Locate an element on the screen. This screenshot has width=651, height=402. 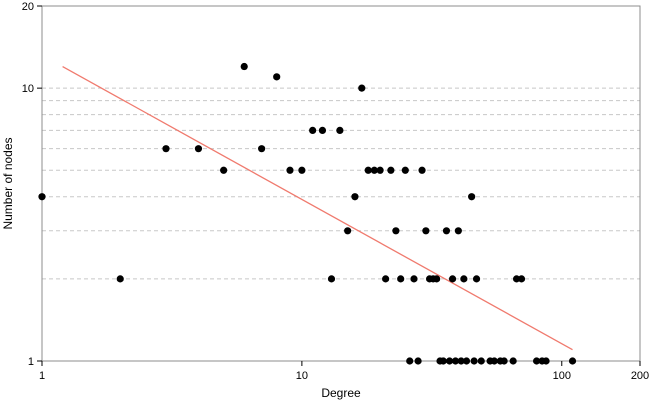
x-tick-label: 1 is located at coordinates (42, 376).